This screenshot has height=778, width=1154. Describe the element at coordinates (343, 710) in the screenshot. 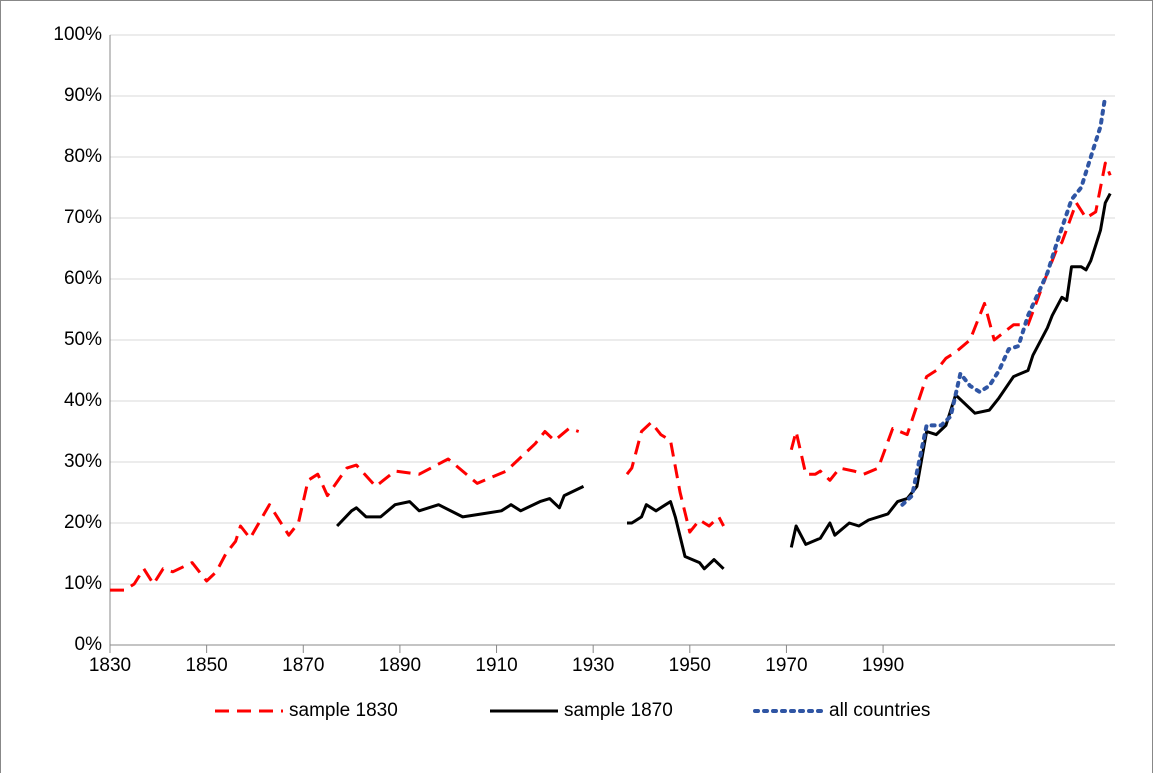

I see `legend-label: sample 1830` at that location.